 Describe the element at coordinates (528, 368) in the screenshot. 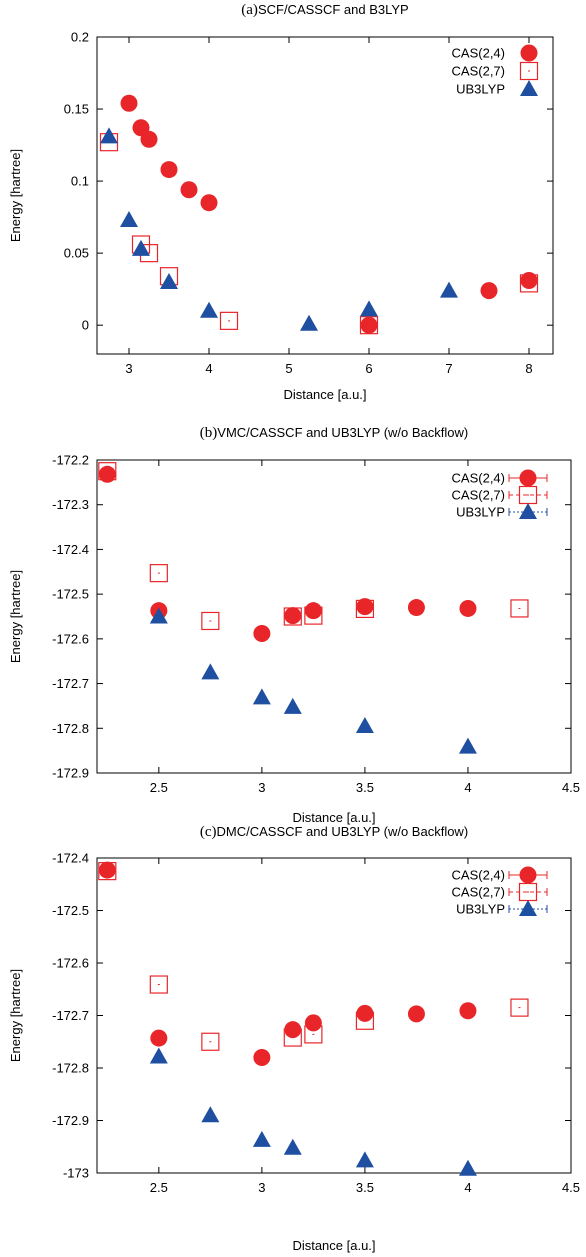

I see `x-tick-label: 8` at that location.